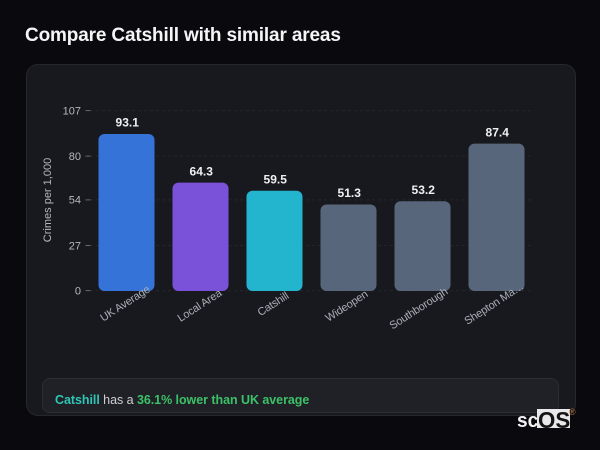 This screenshot has width=600, height=450. I want to click on svg-text: Wideopen, so click(346, 306).